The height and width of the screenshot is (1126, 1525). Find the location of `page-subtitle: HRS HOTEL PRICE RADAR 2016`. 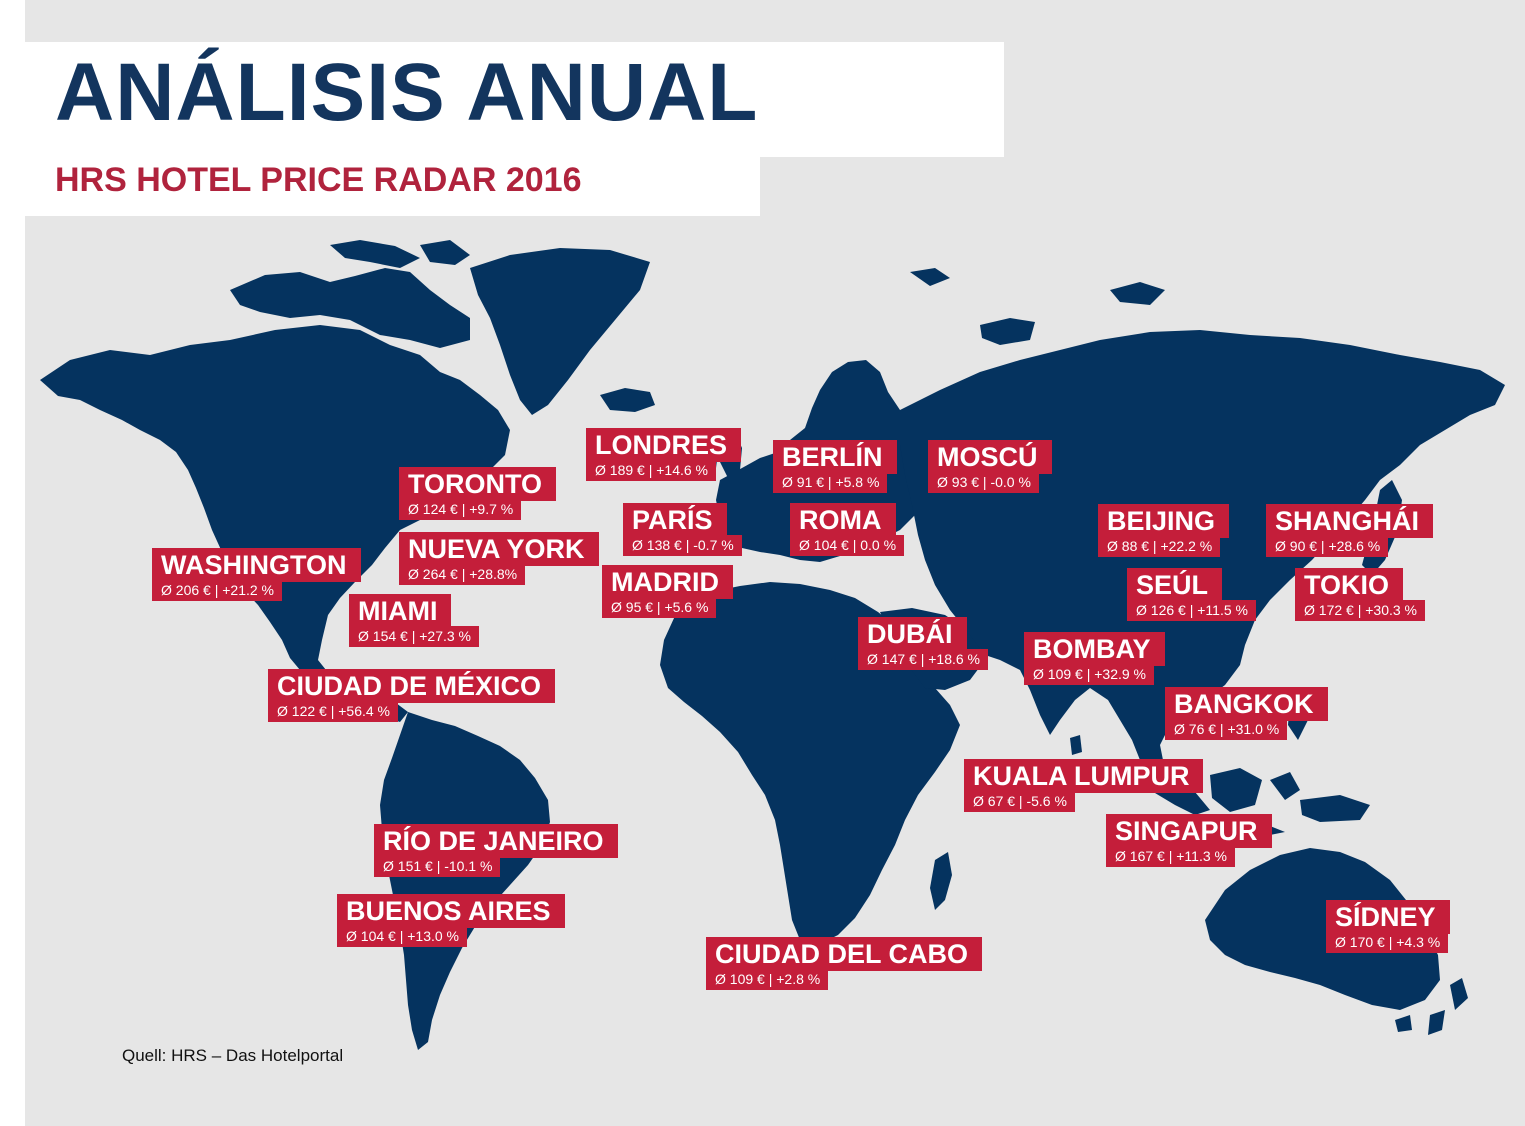

page-subtitle: HRS HOTEL PRICE RADAR 2016 is located at coordinates (318, 180).